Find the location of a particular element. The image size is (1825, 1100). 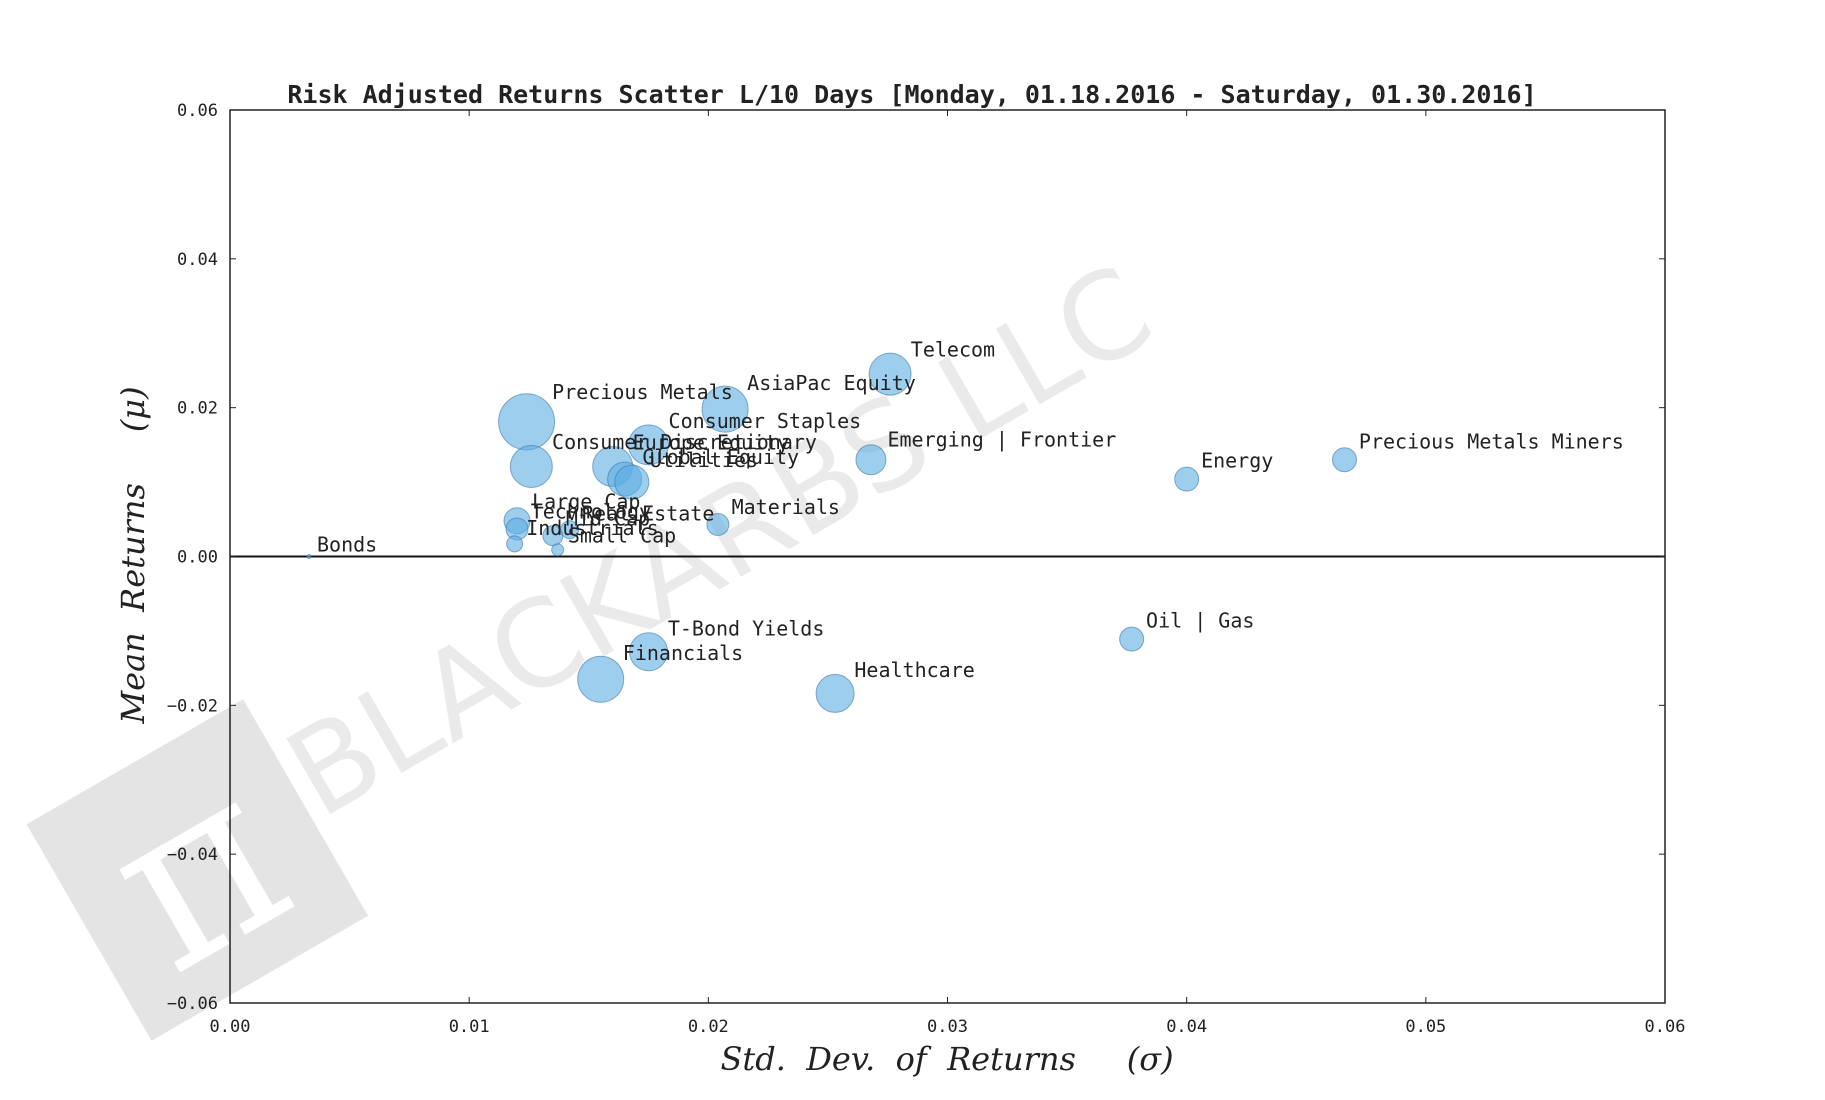

data-label: Large Cap is located at coordinates (586, 502).